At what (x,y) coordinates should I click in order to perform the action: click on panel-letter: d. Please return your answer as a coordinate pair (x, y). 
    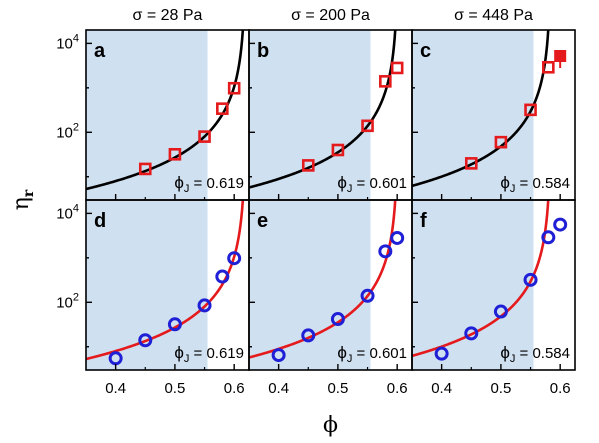
    Looking at the image, I should click on (100, 221).